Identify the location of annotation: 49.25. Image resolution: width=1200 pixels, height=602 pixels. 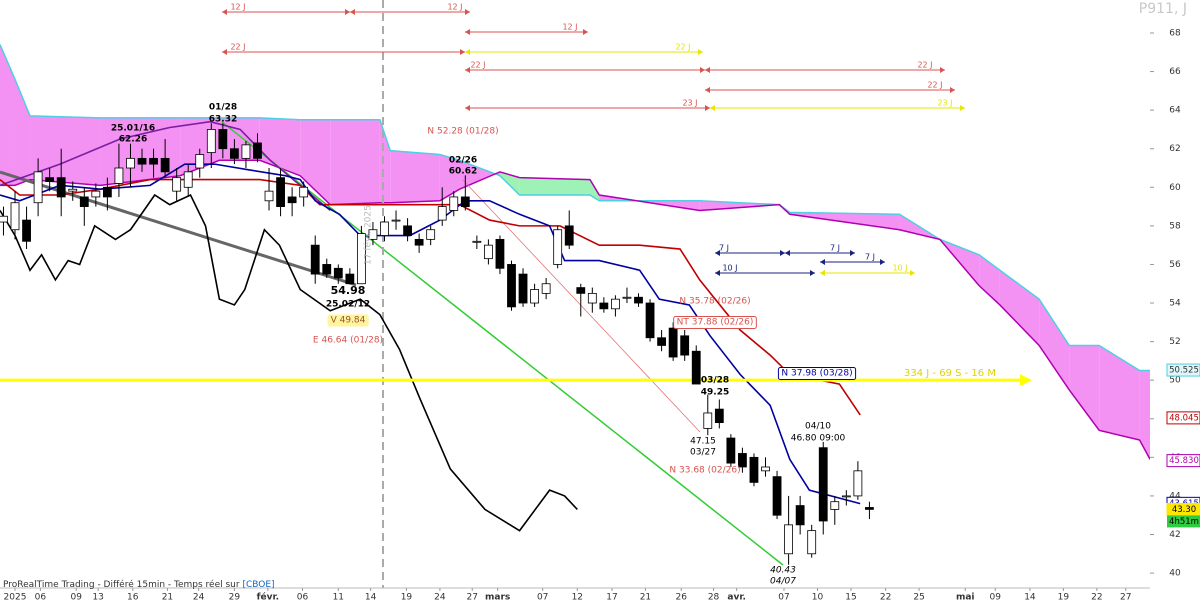
(715, 393).